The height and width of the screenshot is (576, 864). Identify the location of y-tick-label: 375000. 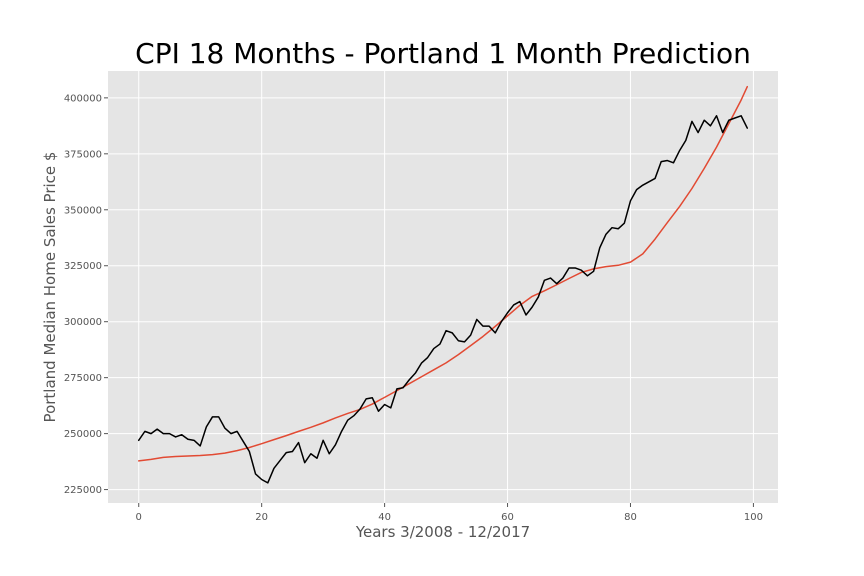
(83, 154).